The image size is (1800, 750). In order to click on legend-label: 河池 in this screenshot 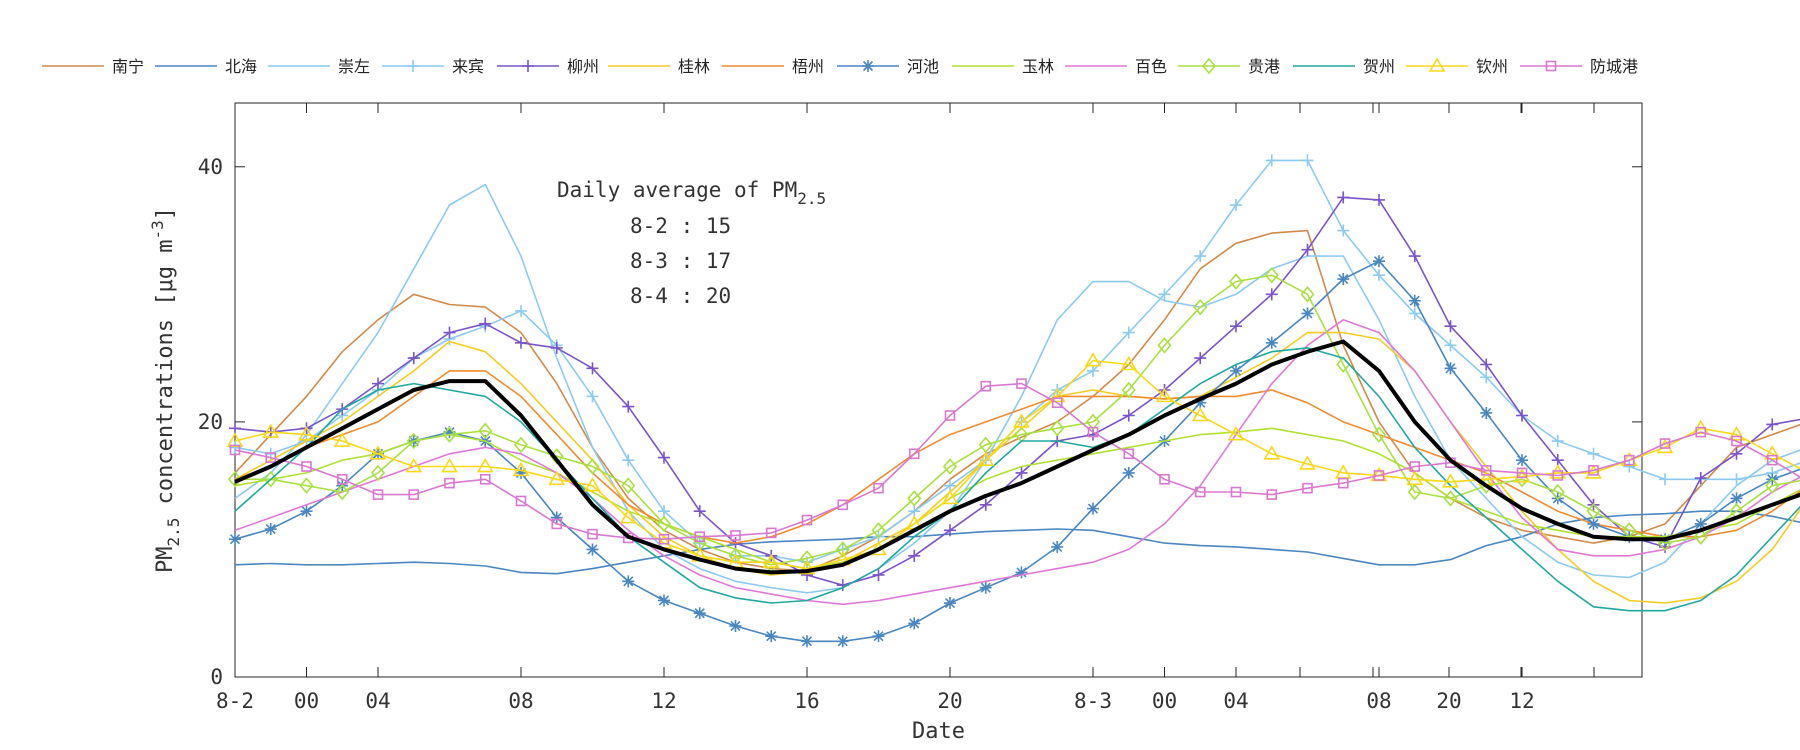, I will do `click(923, 66)`.